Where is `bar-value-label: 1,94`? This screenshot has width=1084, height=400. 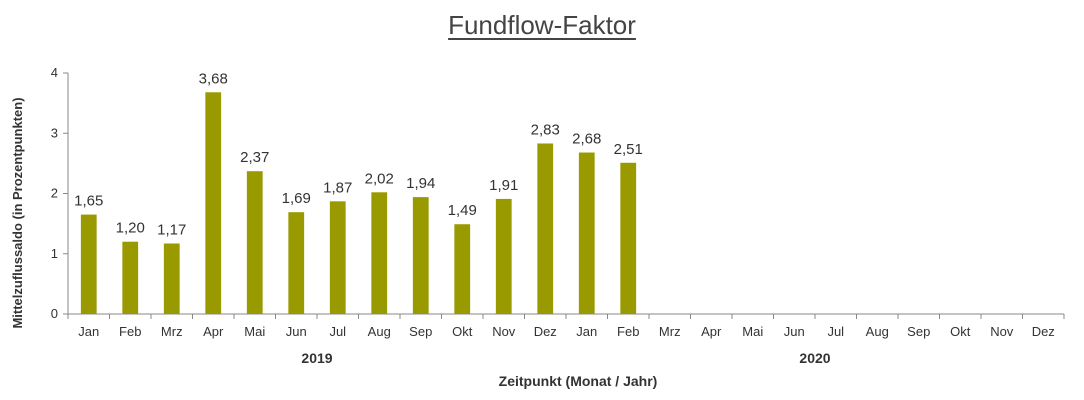 bar-value-label: 1,94 is located at coordinates (420, 183).